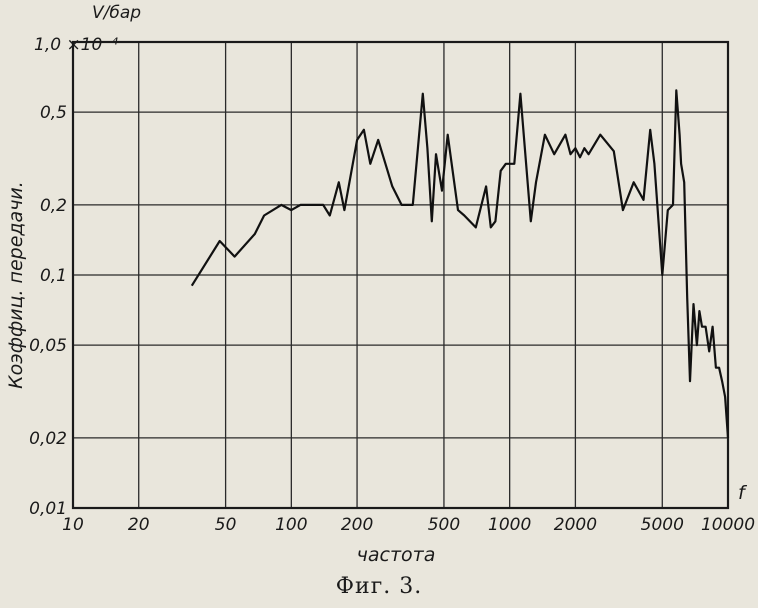  Describe the element at coordinates (291, 525) in the screenshot. I see `x-tick-label: 100` at that location.